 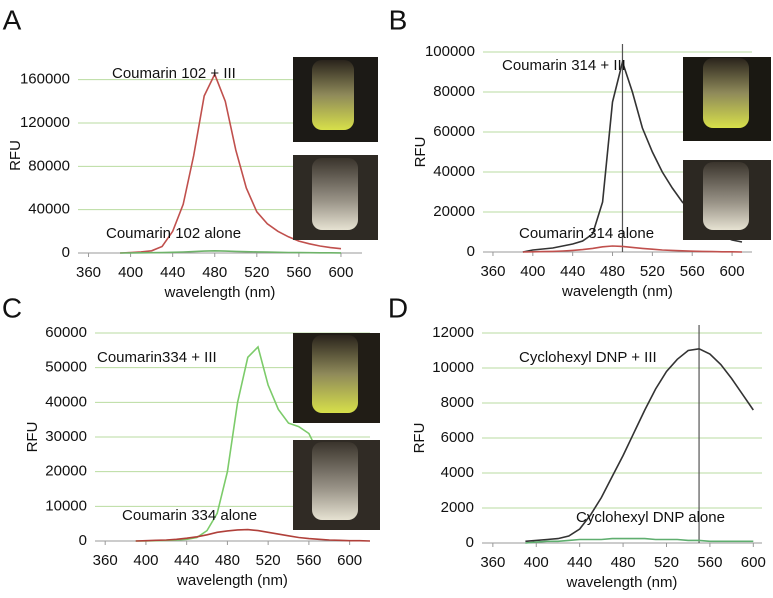 I want to click on y-tick-label: 12000, so click(x=453, y=332).